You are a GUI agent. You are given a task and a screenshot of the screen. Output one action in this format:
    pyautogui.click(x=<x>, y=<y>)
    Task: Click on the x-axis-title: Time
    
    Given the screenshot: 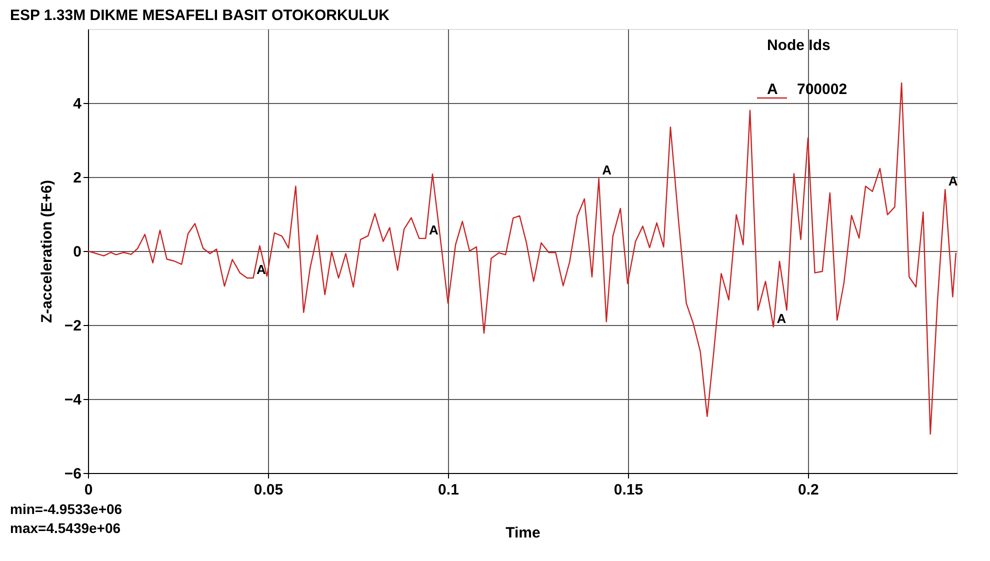 What is the action you would take?
    pyautogui.click(x=523, y=533)
    